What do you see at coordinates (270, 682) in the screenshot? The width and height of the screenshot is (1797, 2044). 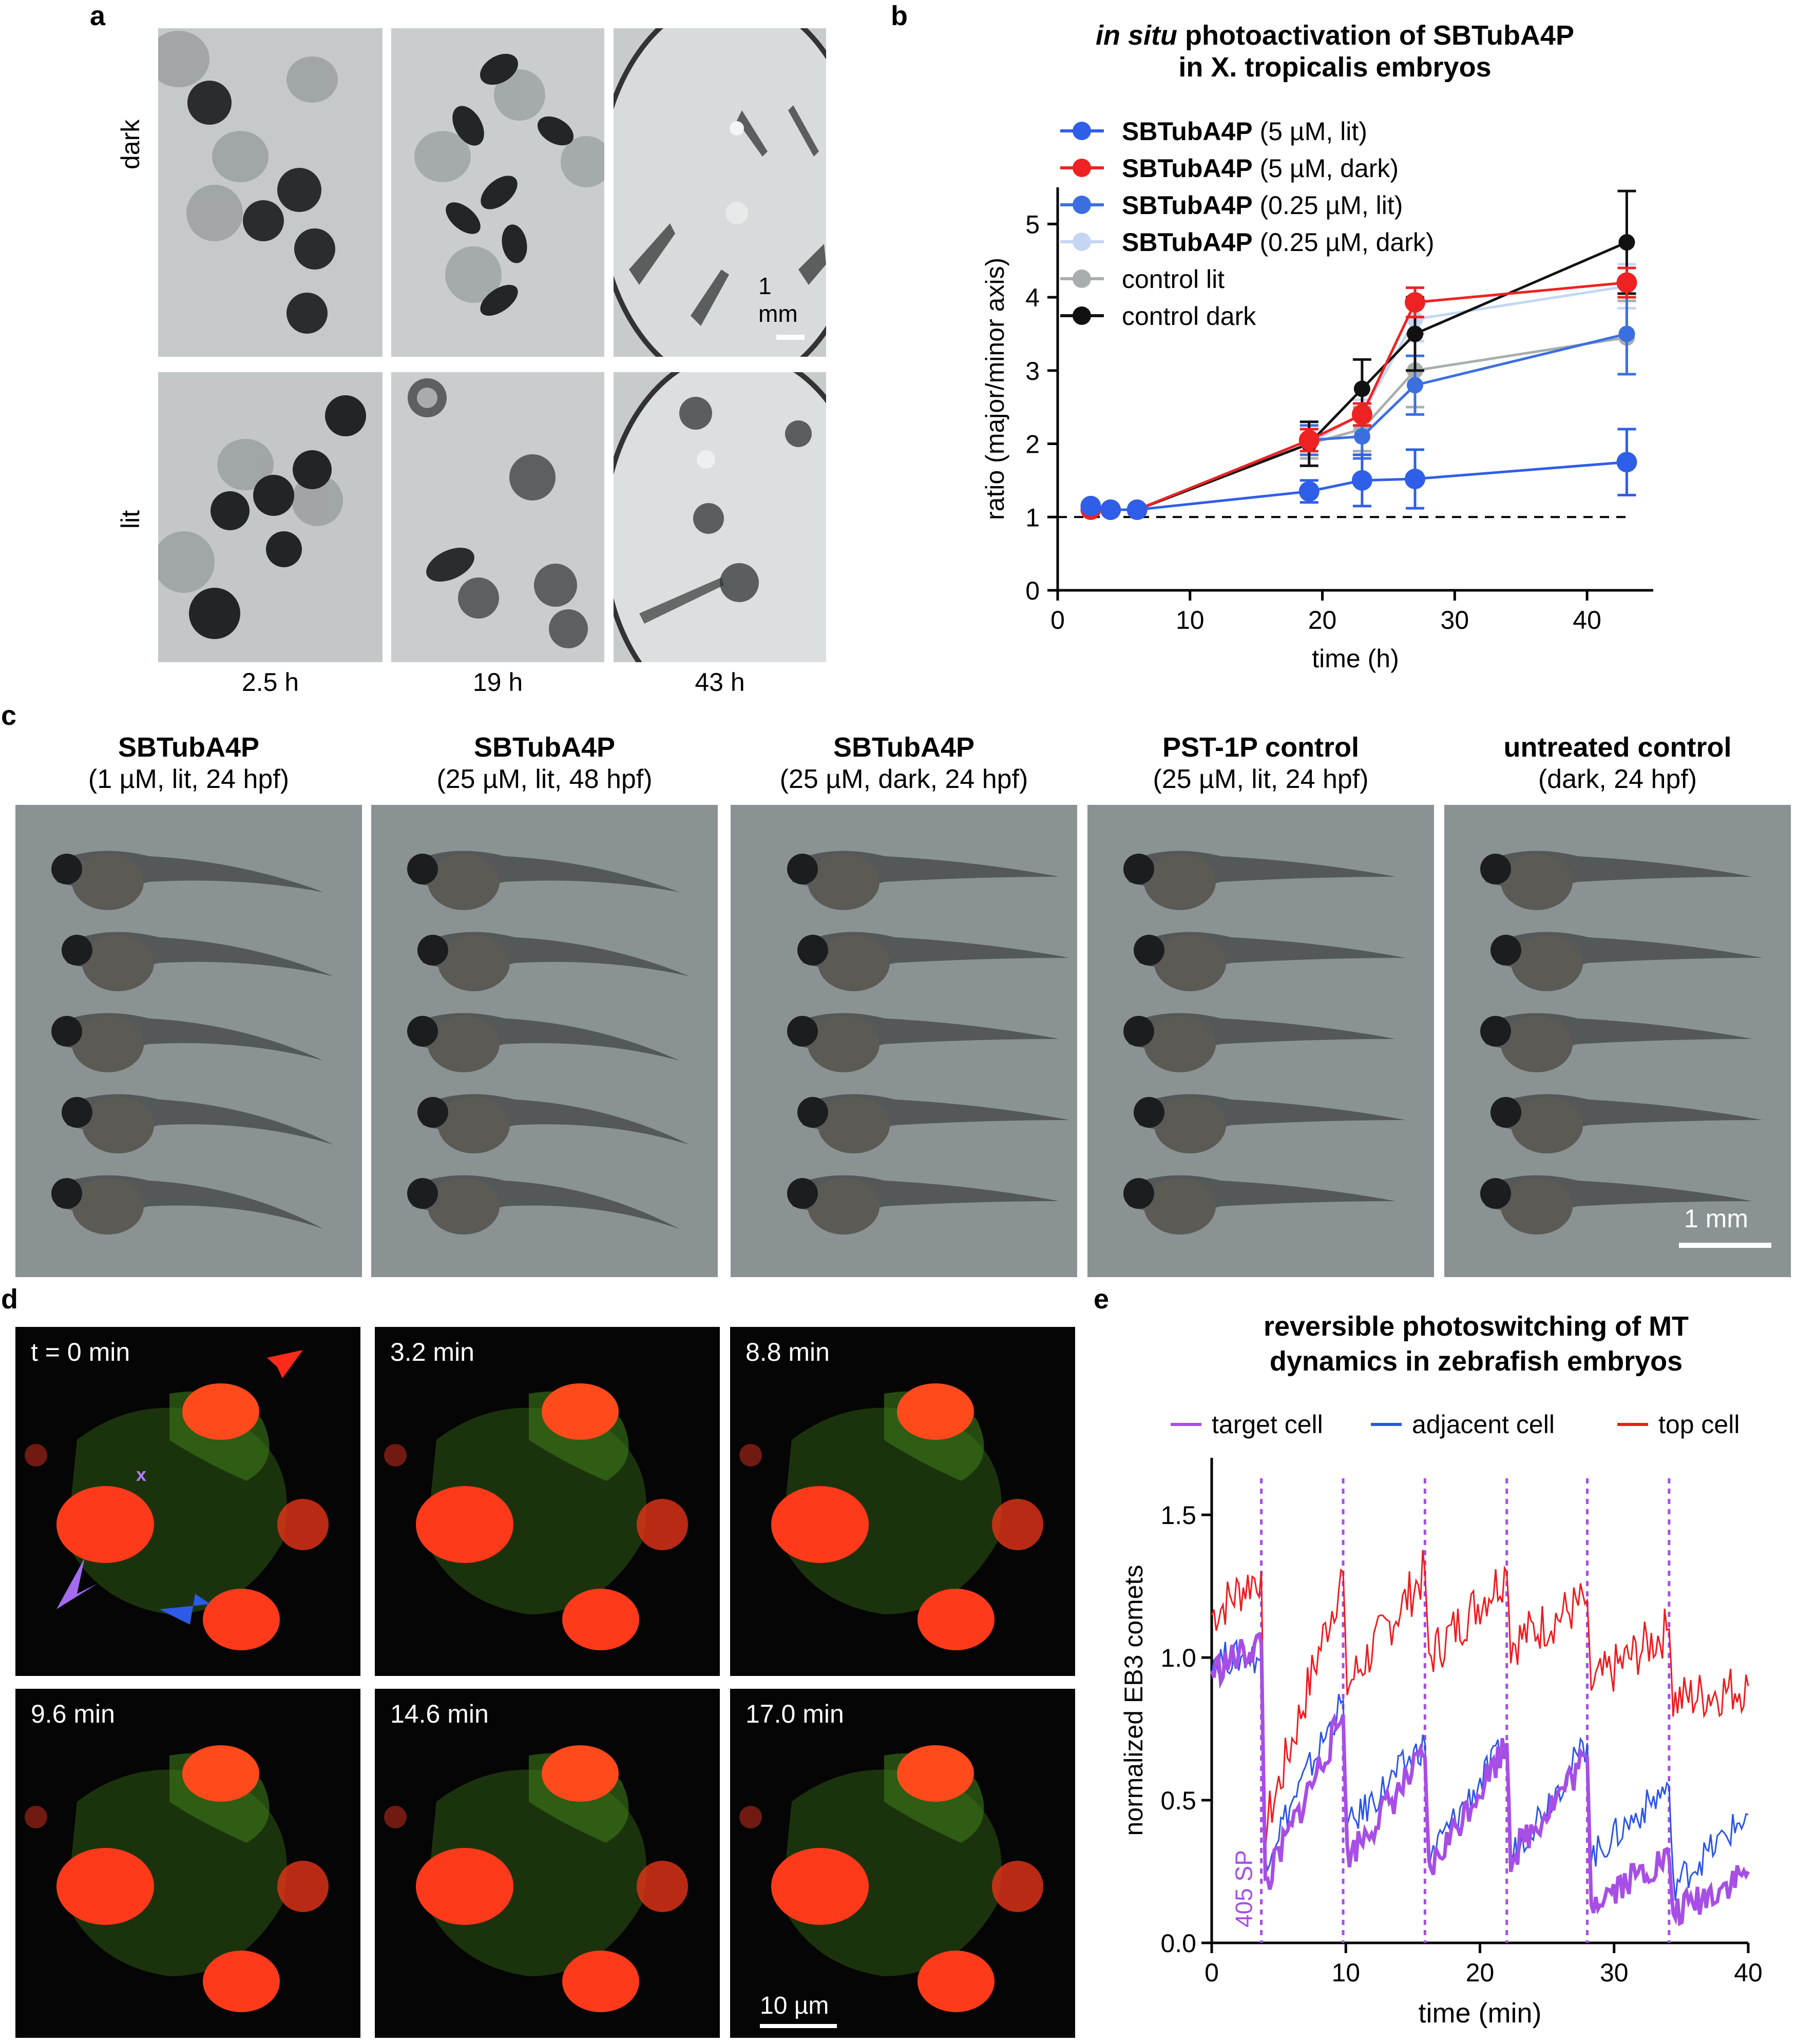 I see `time-label-2h: 2.5 h` at bounding box center [270, 682].